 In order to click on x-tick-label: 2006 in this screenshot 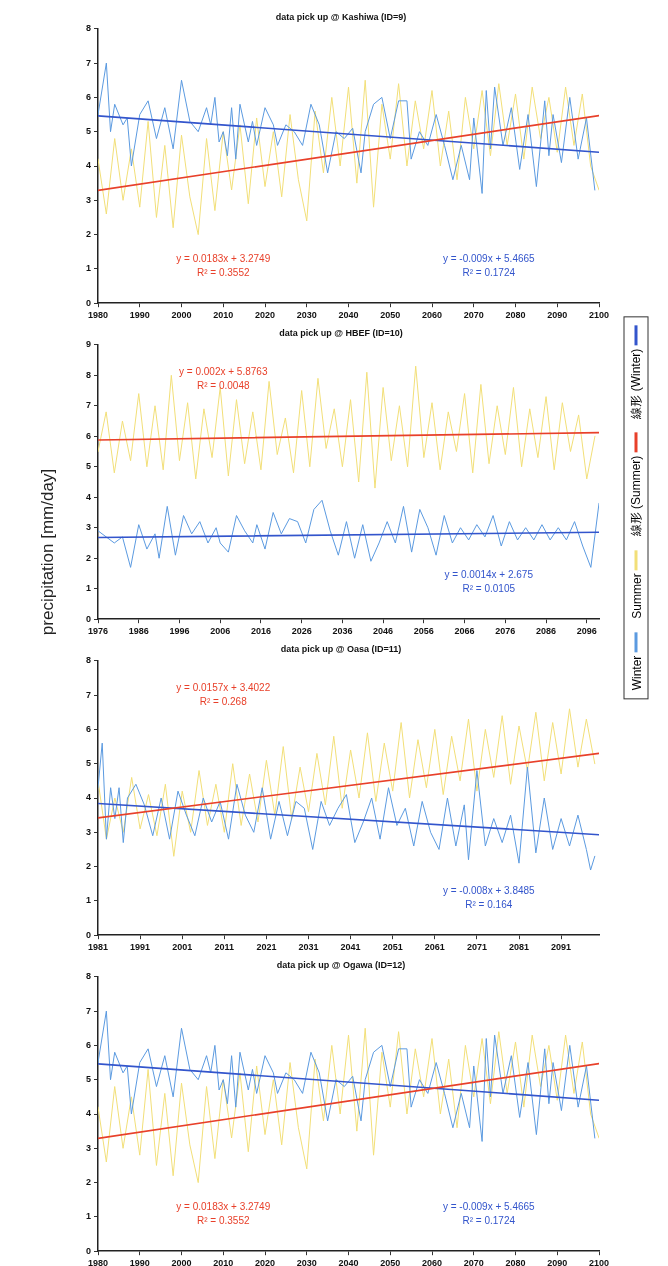, I will do `click(220, 631)`.